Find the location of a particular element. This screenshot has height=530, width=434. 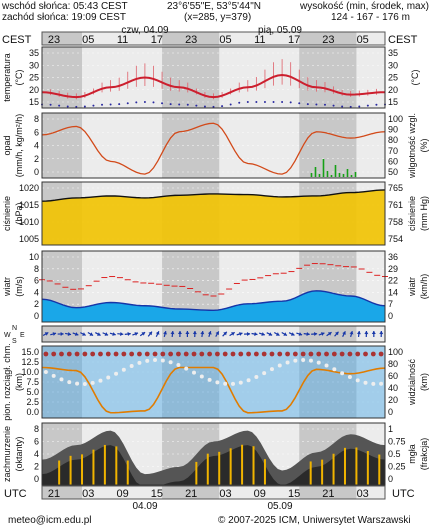

bottom-hour-tick: 15 is located at coordinates (294, 494).